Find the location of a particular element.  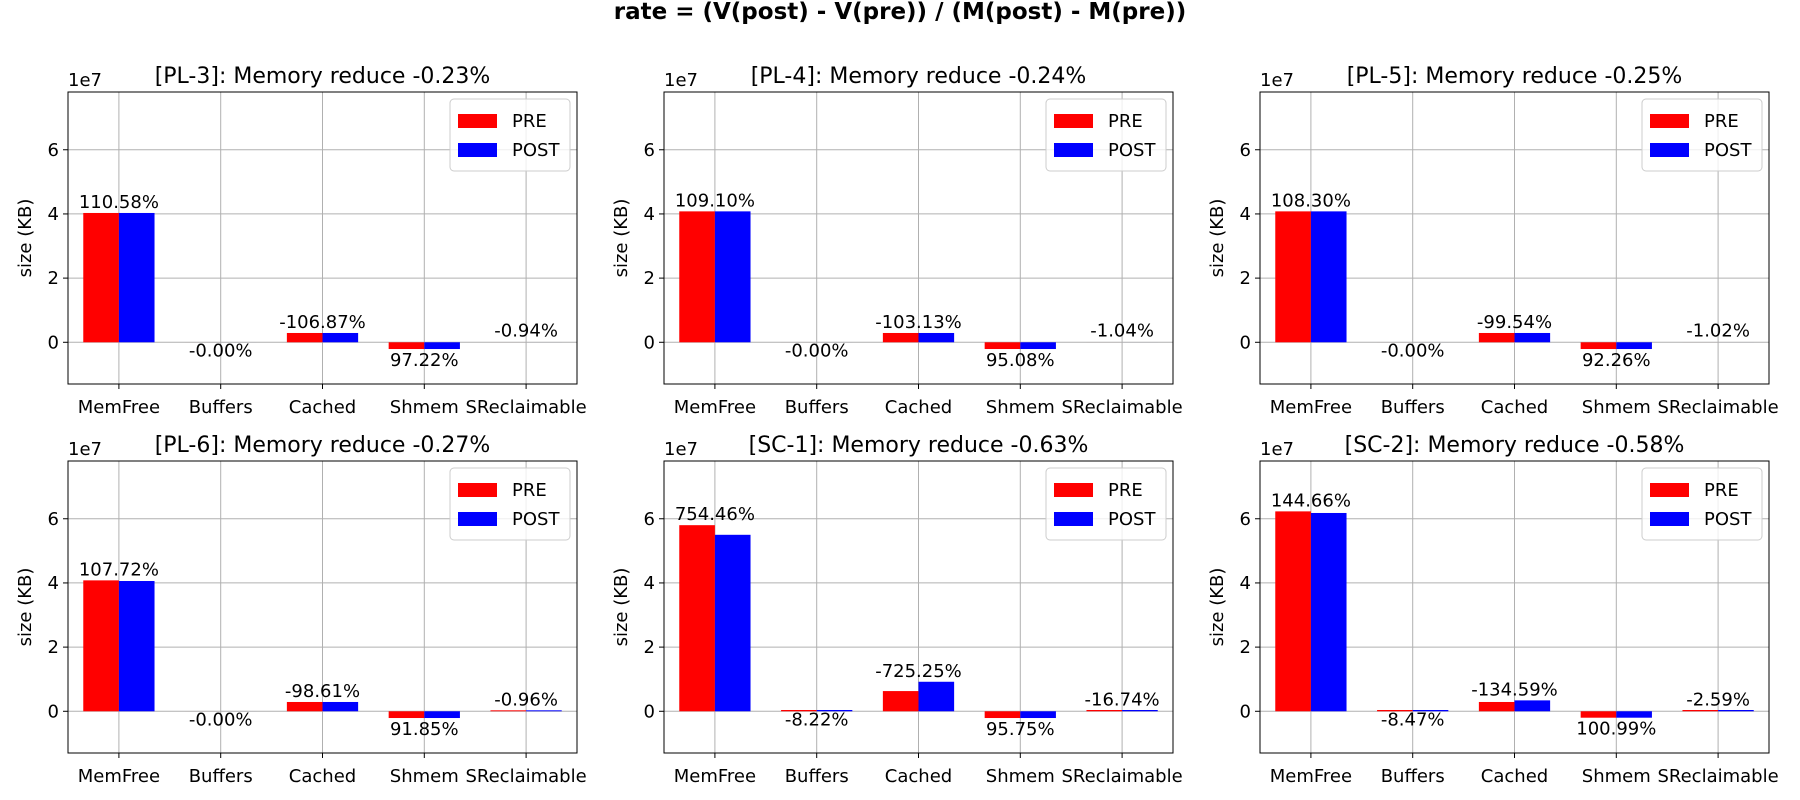

chart-title: [PL-4]: Memory reduce -0.24% is located at coordinates (919, 76).